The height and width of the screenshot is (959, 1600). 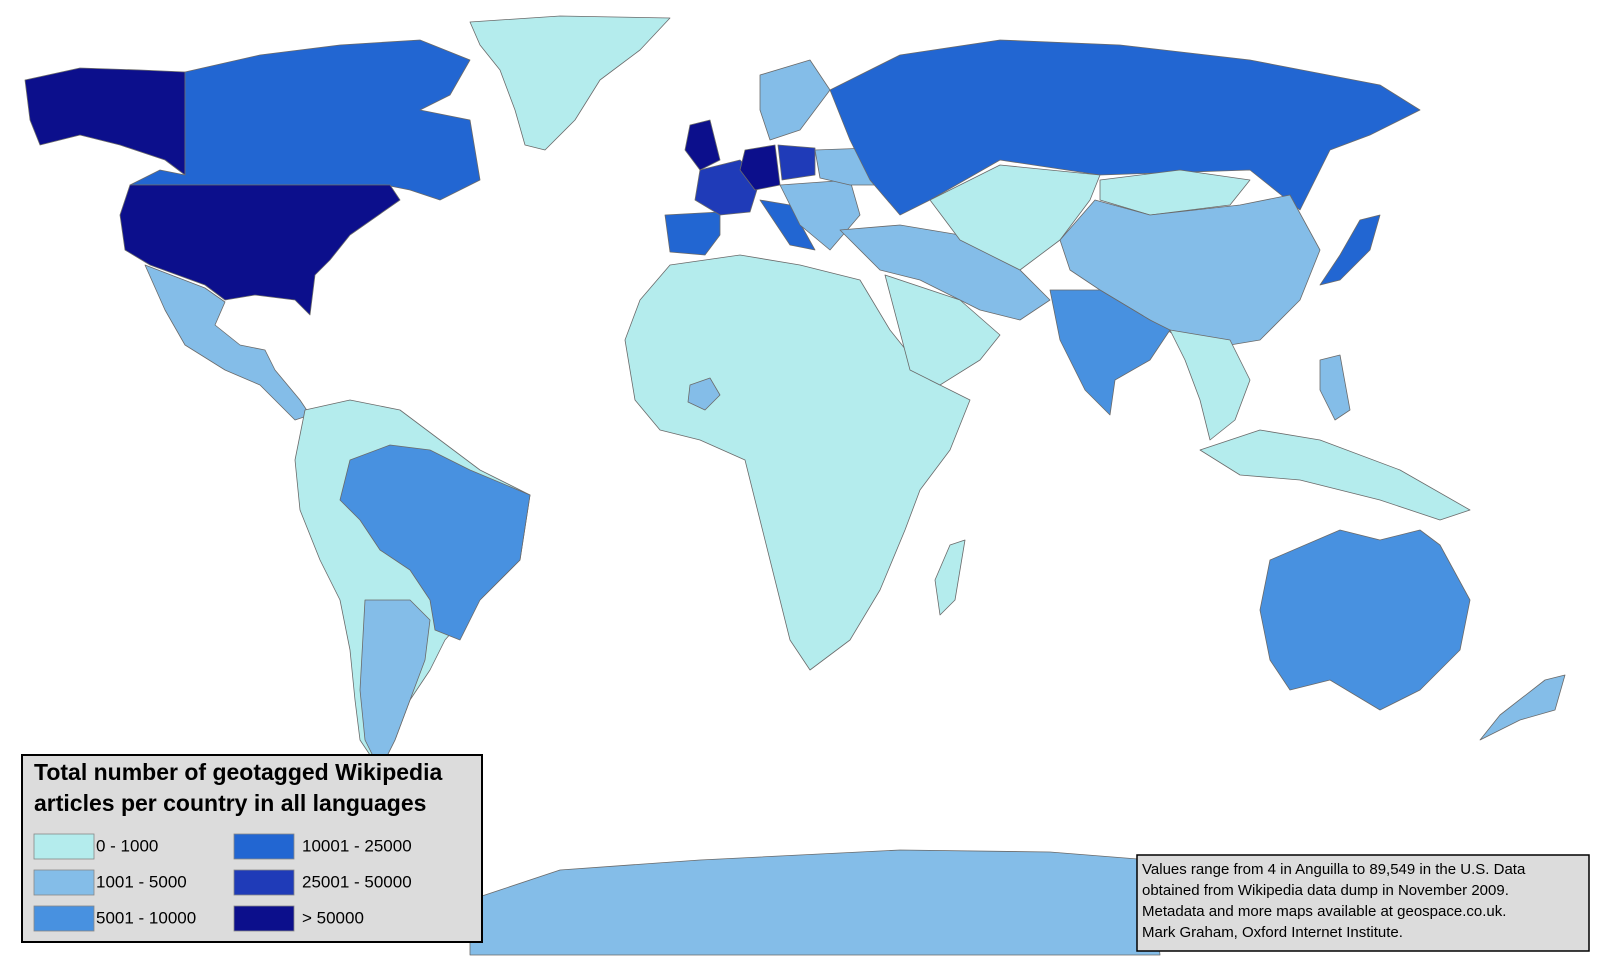 What do you see at coordinates (1335, 475) in the screenshot?
I see `indonesia` at bounding box center [1335, 475].